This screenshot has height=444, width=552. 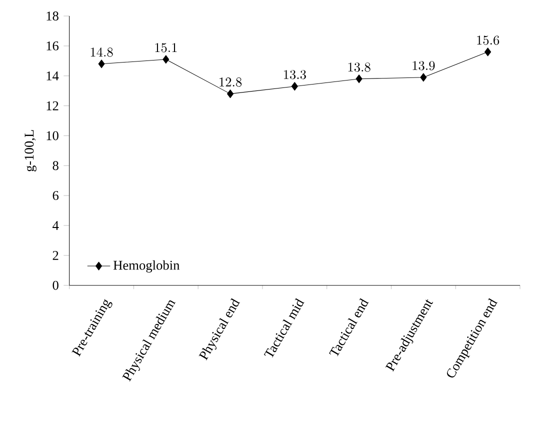 What do you see at coordinates (55, 285) in the screenshot?
I see `y-tick-label: 0` at bounding box center [55, 285].